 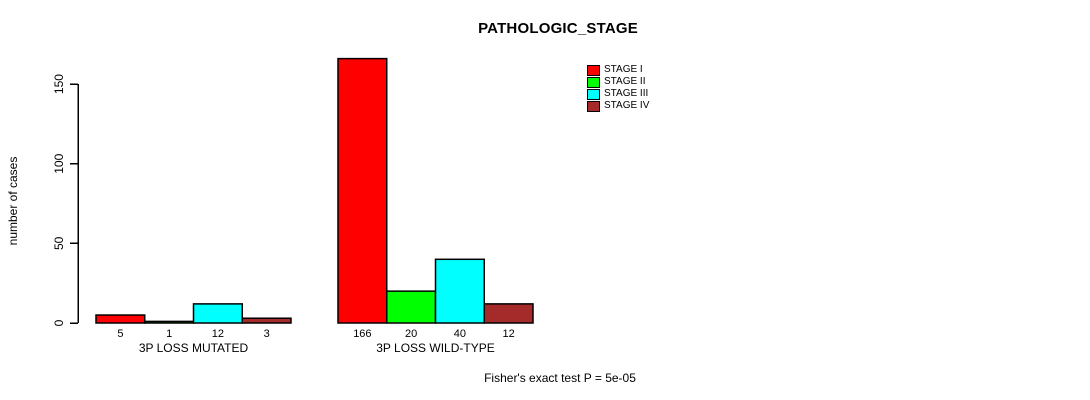 What do you see at coordinates (593, 94) in the screenshot?
I see `legend-swatch-stage-iii` at bounding box center [593, 94].